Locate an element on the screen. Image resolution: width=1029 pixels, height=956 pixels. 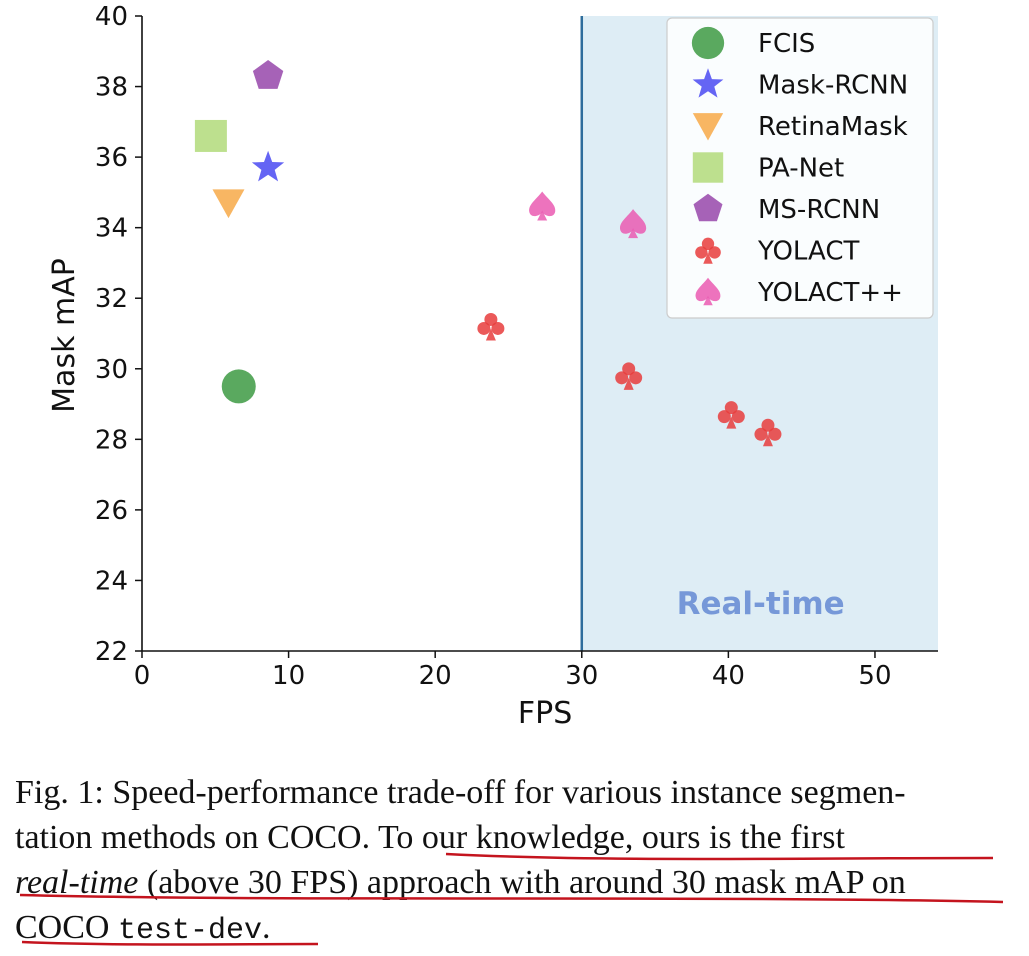
y-tick-label: 38 is located at coordinates (111, 88).